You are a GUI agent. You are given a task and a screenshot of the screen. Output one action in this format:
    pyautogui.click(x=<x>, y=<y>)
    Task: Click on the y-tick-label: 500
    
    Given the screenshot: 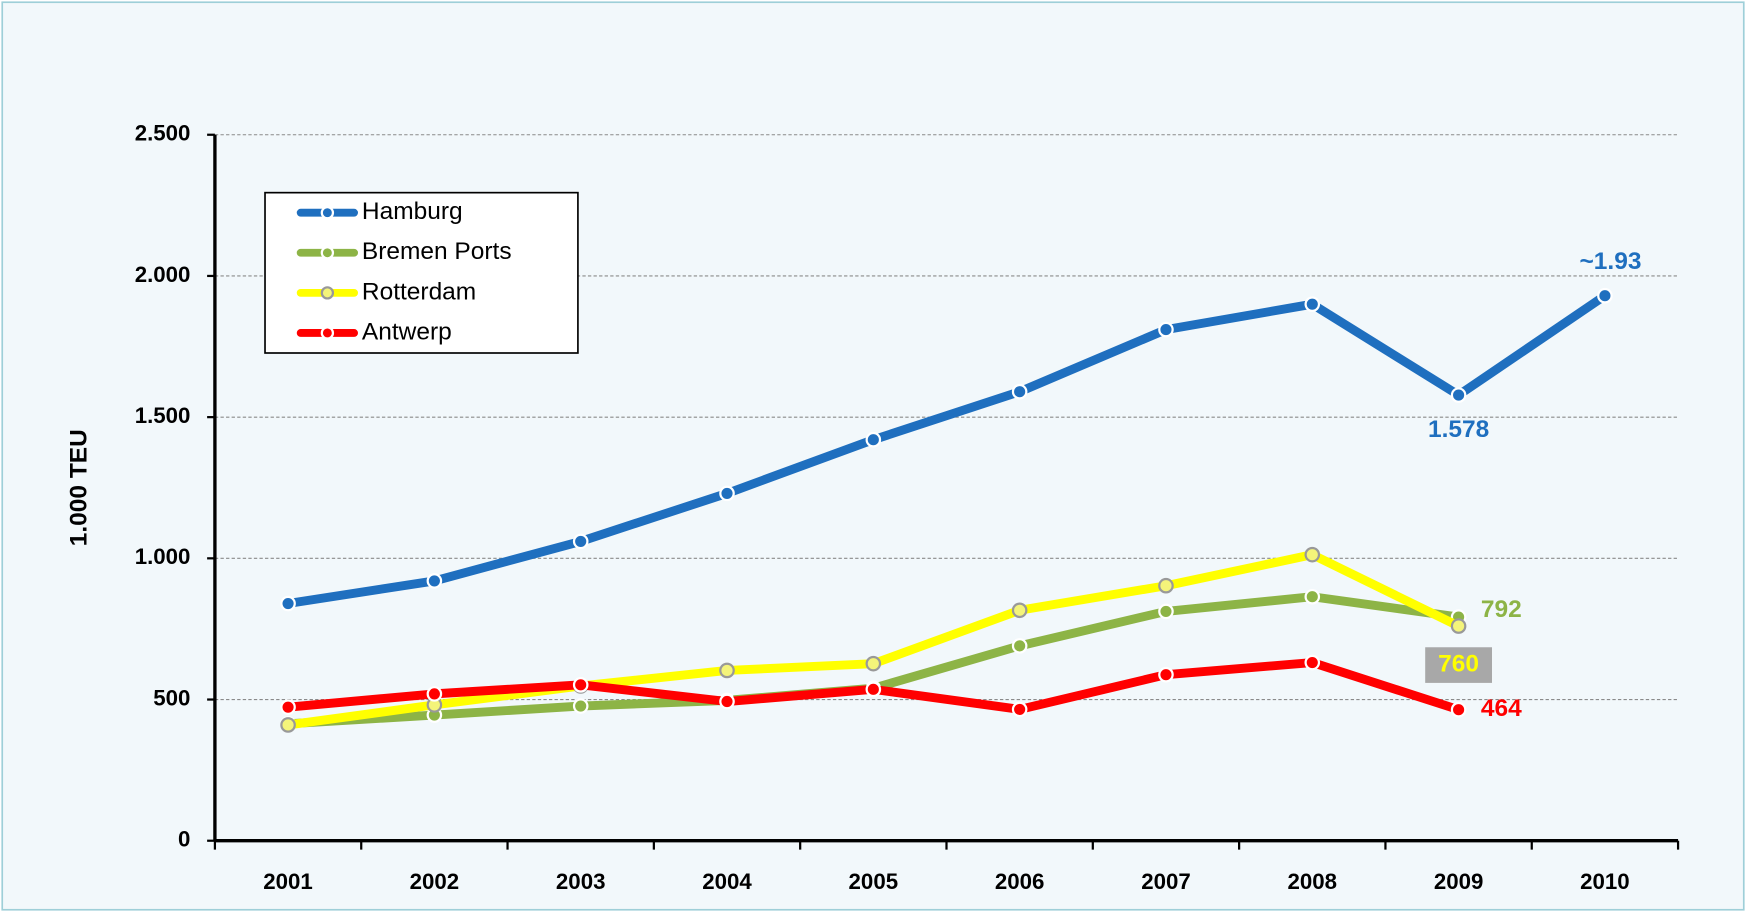 What is the action you would take?
    pyautogui.click(x=171, y=697)
    